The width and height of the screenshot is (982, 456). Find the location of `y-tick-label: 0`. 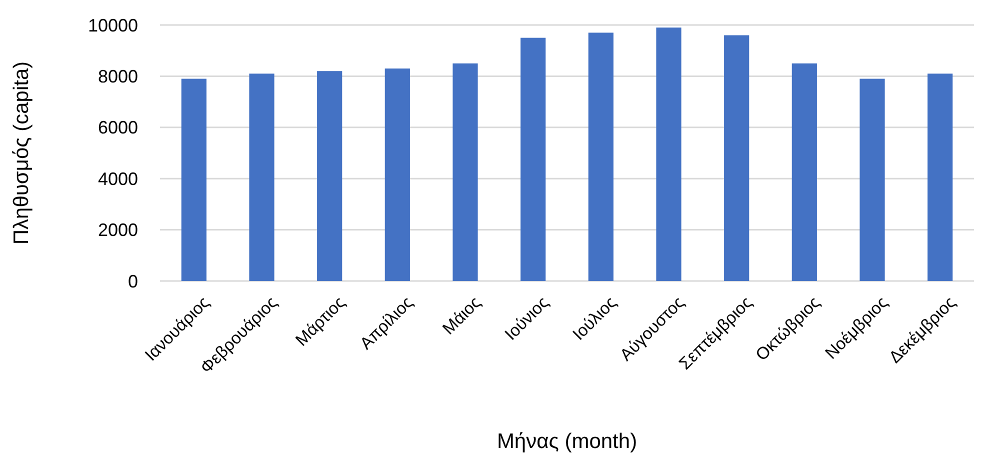

y-tick-label: 0 is located at coordinates (133, 281).